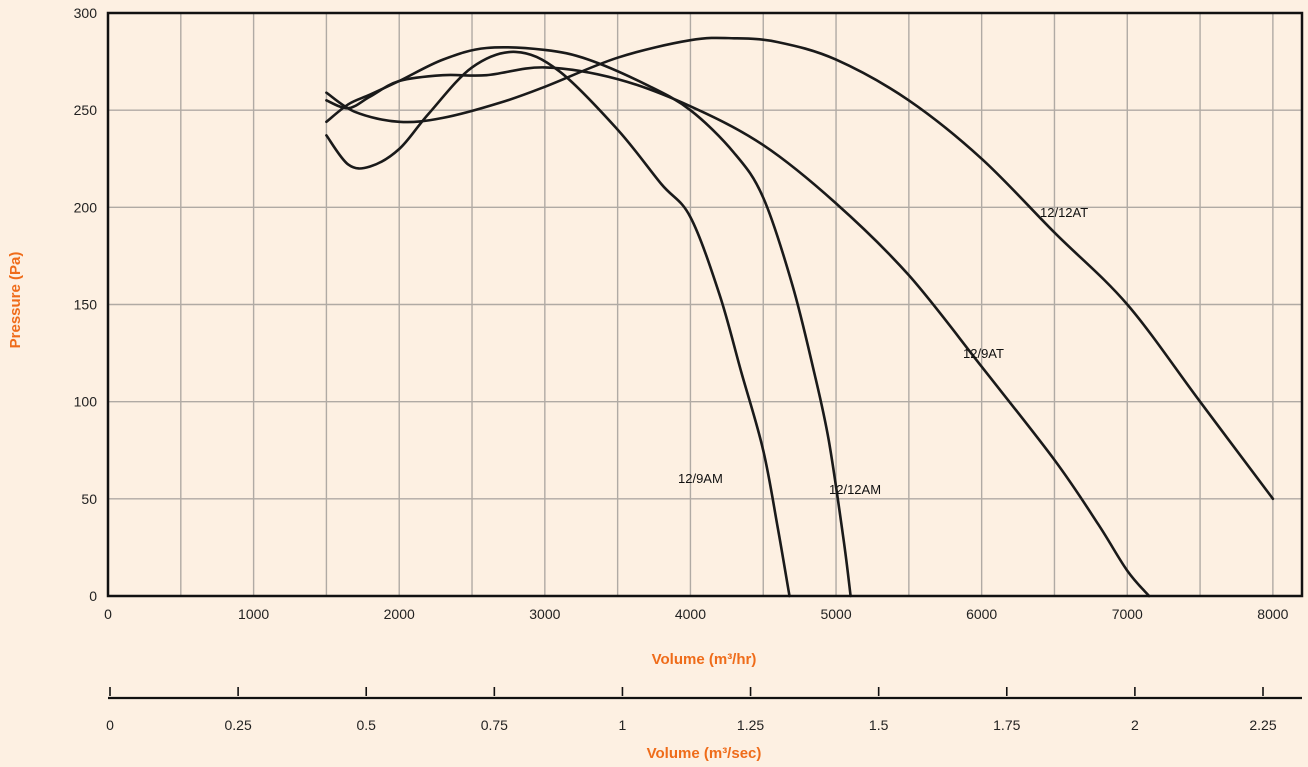  Describe the element at coordinates (1135, 725) in the screenshot. I see `secondary-x-tick-label: 2` at that location.